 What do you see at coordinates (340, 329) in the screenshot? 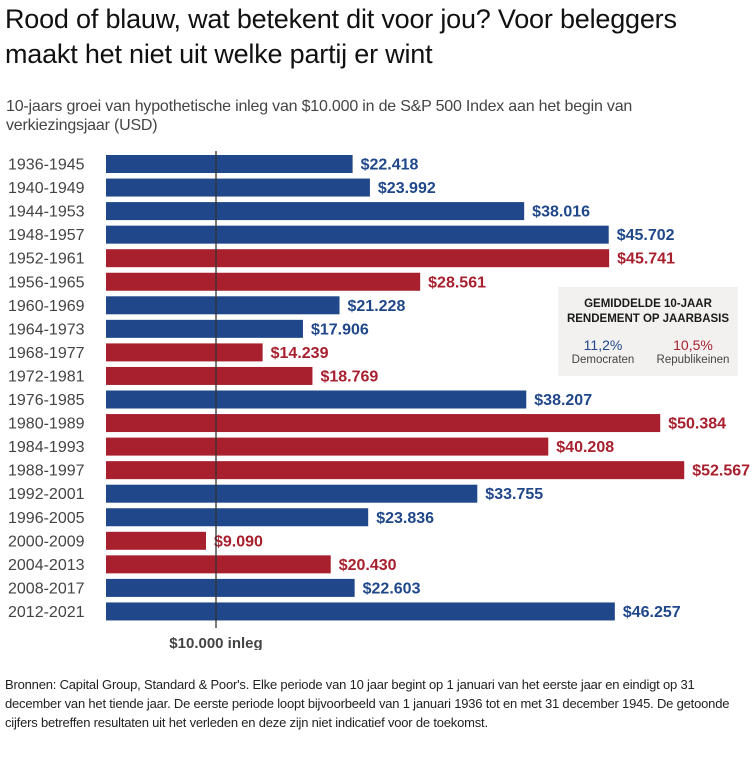
I see `value-label: $17.906` at bounding box center [340, 329].